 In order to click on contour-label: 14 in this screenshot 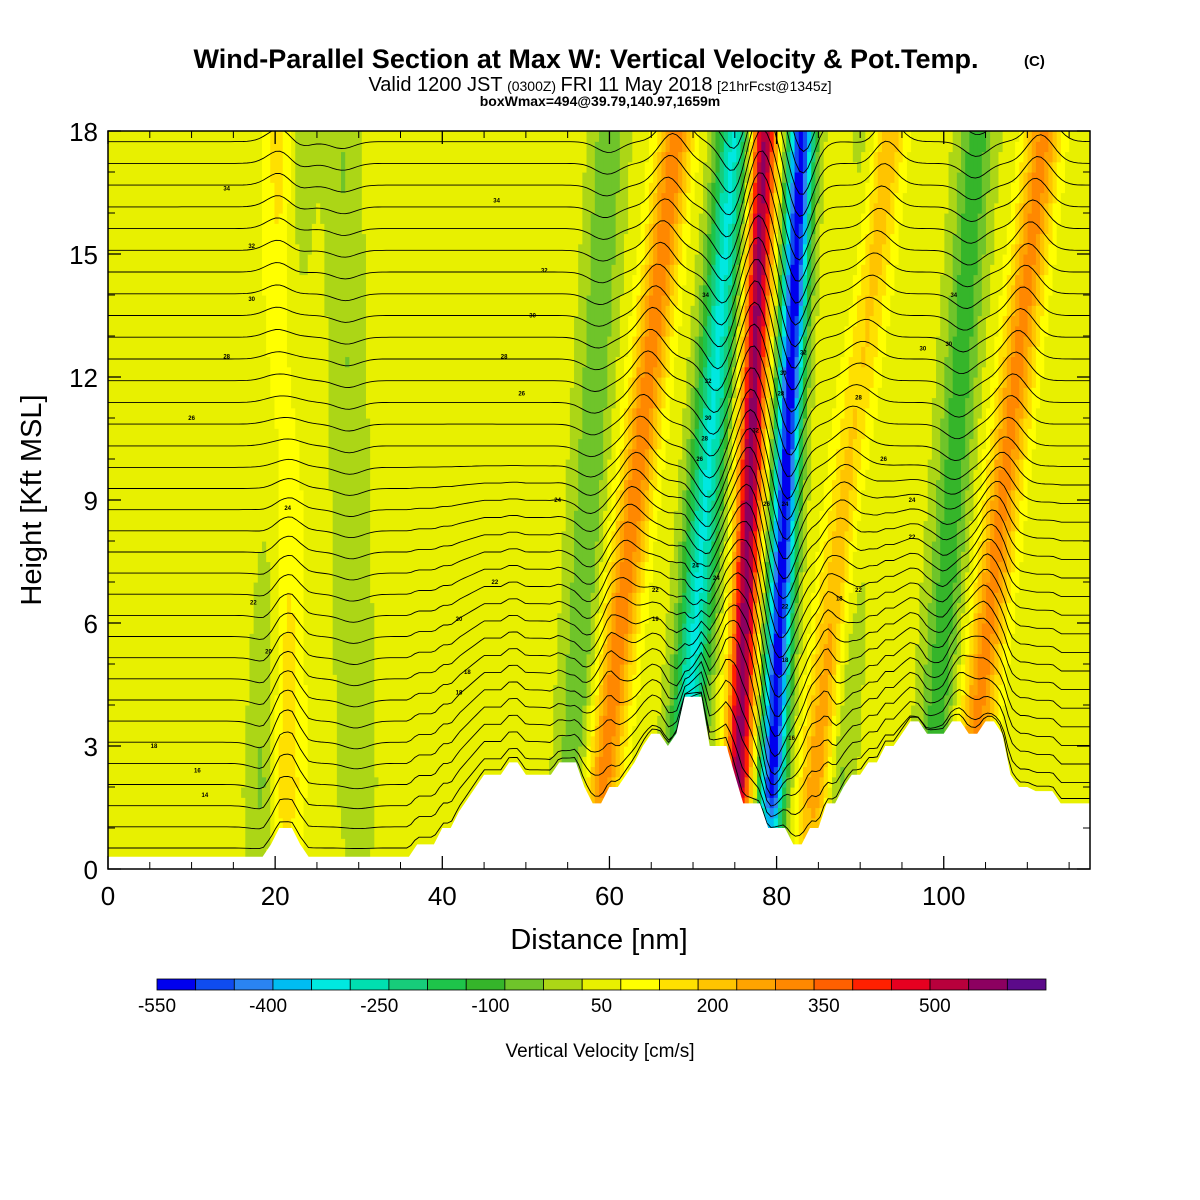, I will do `click(205, 796)`.